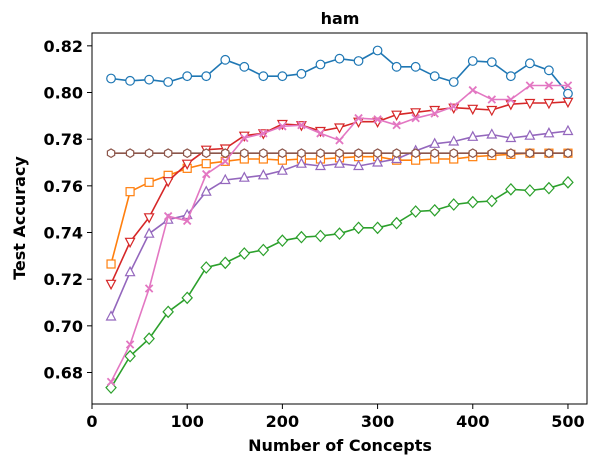  I want to click on x-tick-label: 0, so click(91, 421).